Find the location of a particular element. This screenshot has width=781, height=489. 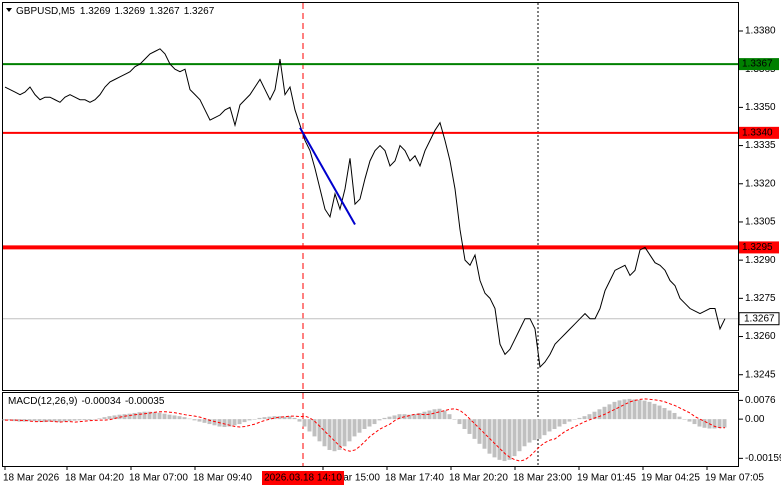

x-tick-label: 18 Mar 09:40 is located at coordinates (222, 478).